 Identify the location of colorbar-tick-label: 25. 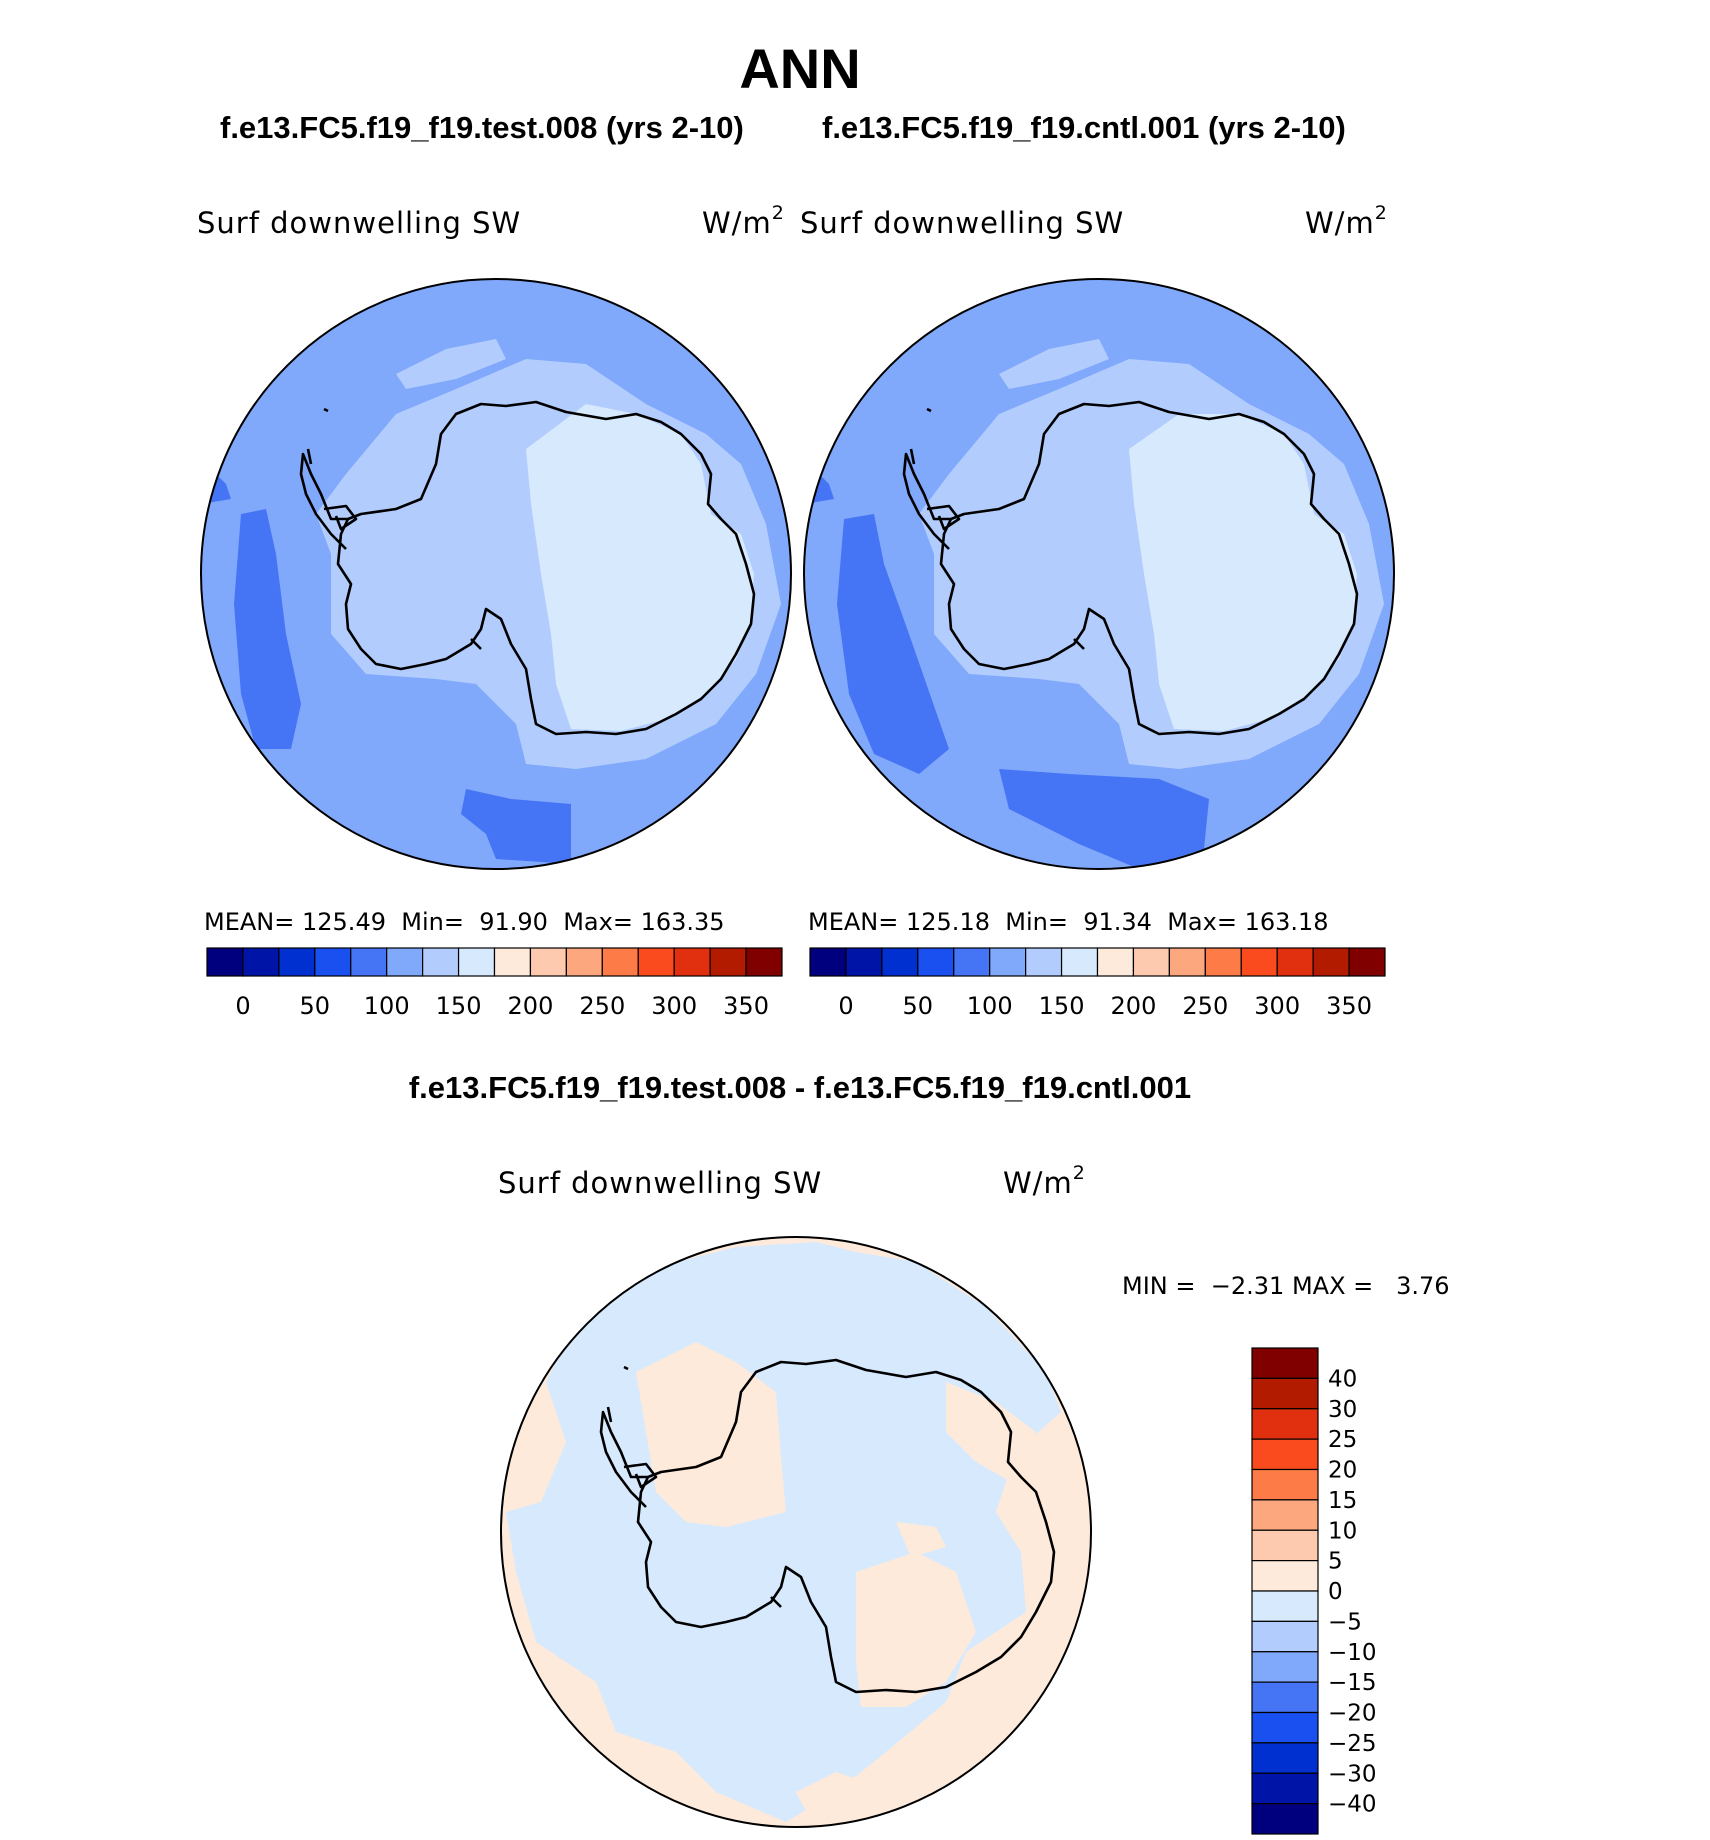
(1342, 1440).